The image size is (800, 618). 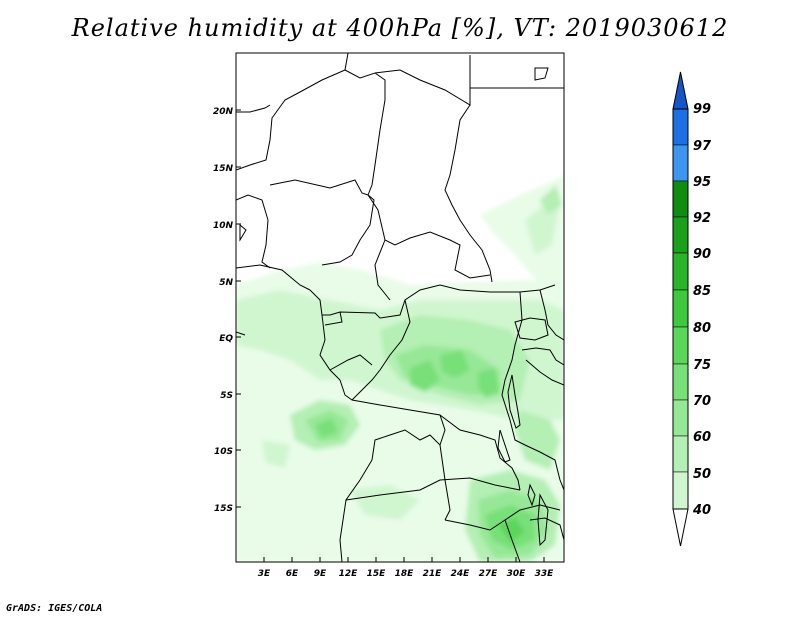 I want to click on lat-label: 5S, so click(x=226, y=396).